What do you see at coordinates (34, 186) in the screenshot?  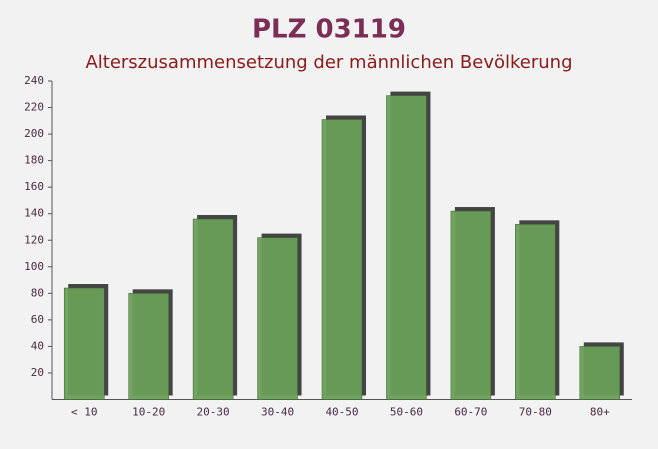 I see `y-tick-label: 160` at bounding box center [34, 186].